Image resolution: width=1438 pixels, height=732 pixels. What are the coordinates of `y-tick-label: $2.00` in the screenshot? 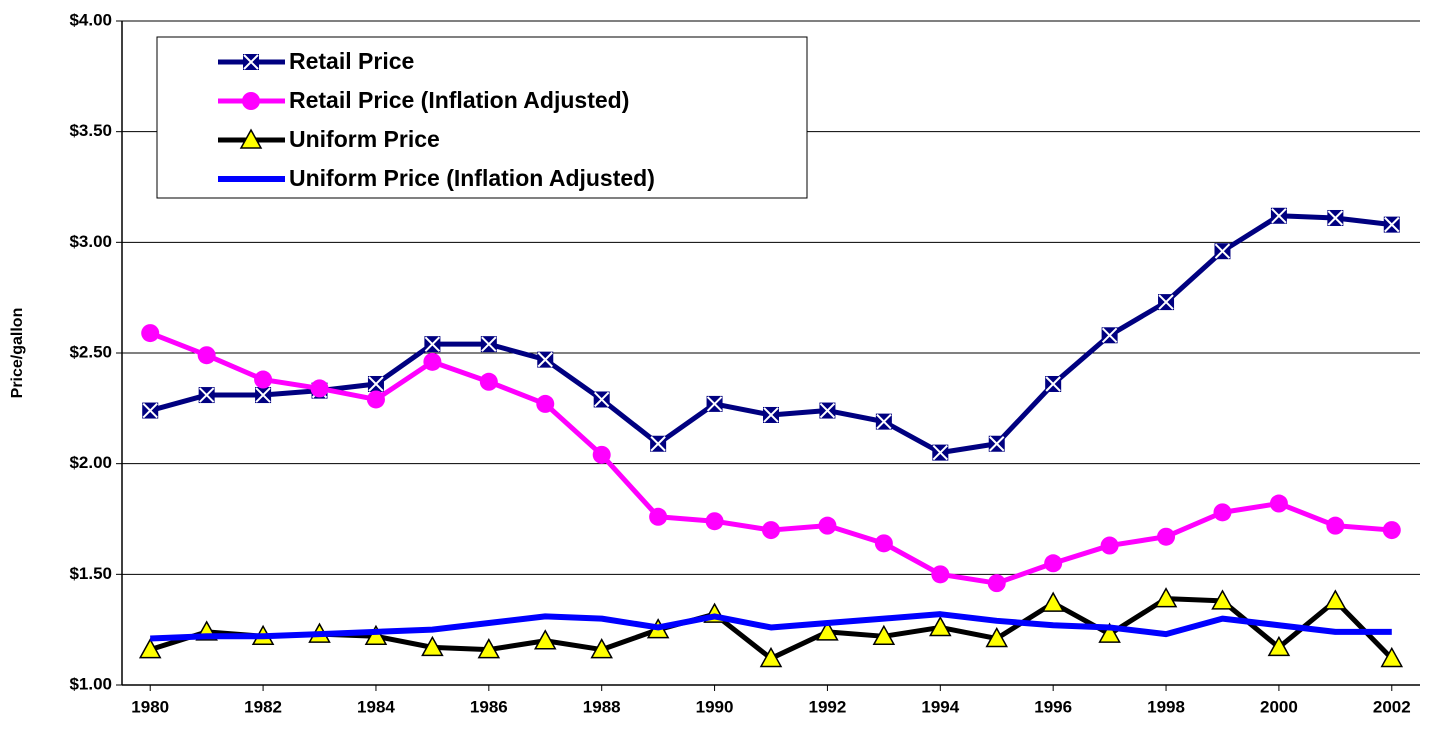 It's located at (90, 462).